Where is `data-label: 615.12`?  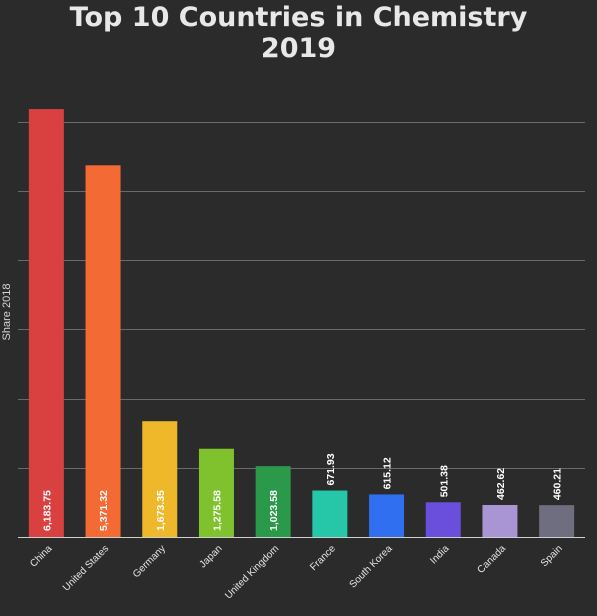 data-label: 615.12 is located at coordinates (388, 473).